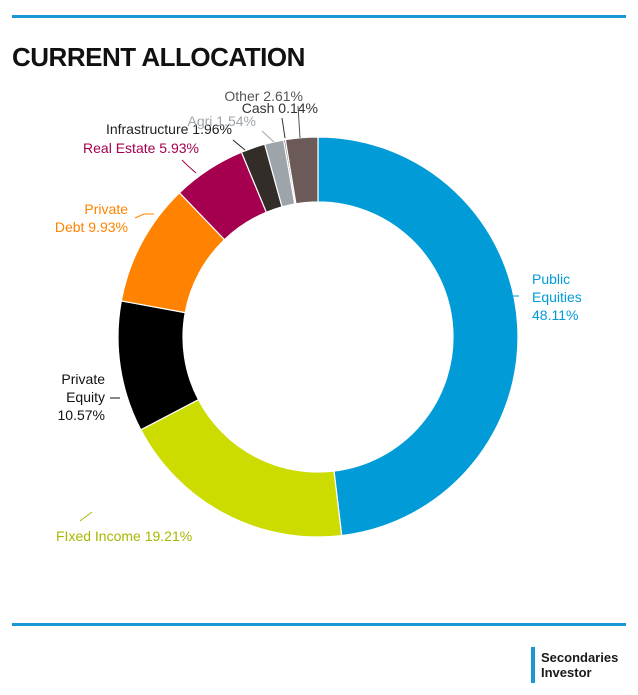  I want to click on leader-fixed-income, so click(86, 516).